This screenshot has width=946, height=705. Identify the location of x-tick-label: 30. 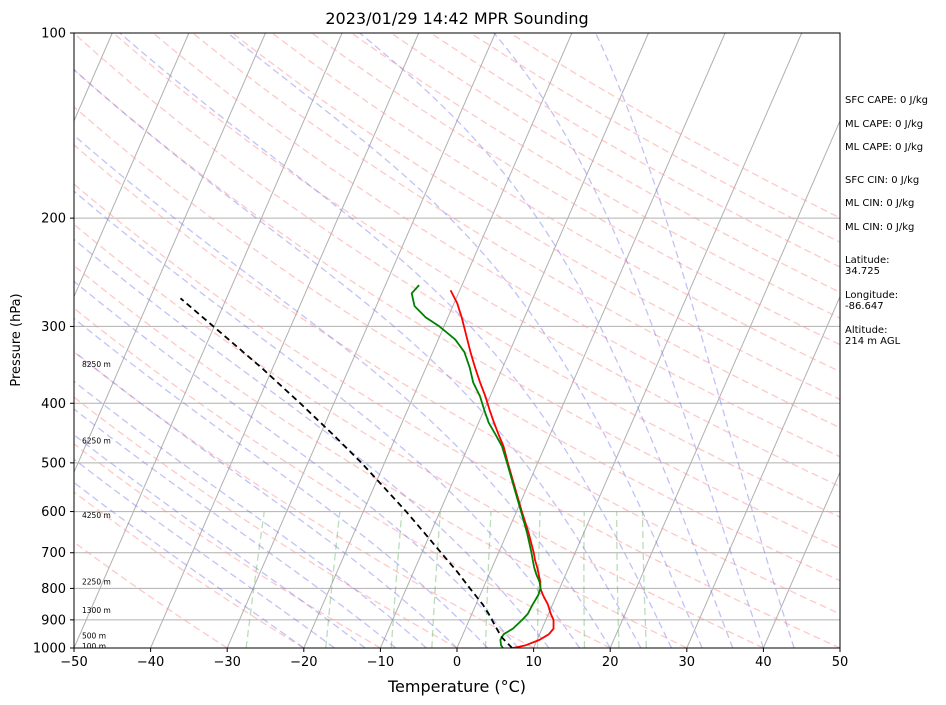
(687, 662).